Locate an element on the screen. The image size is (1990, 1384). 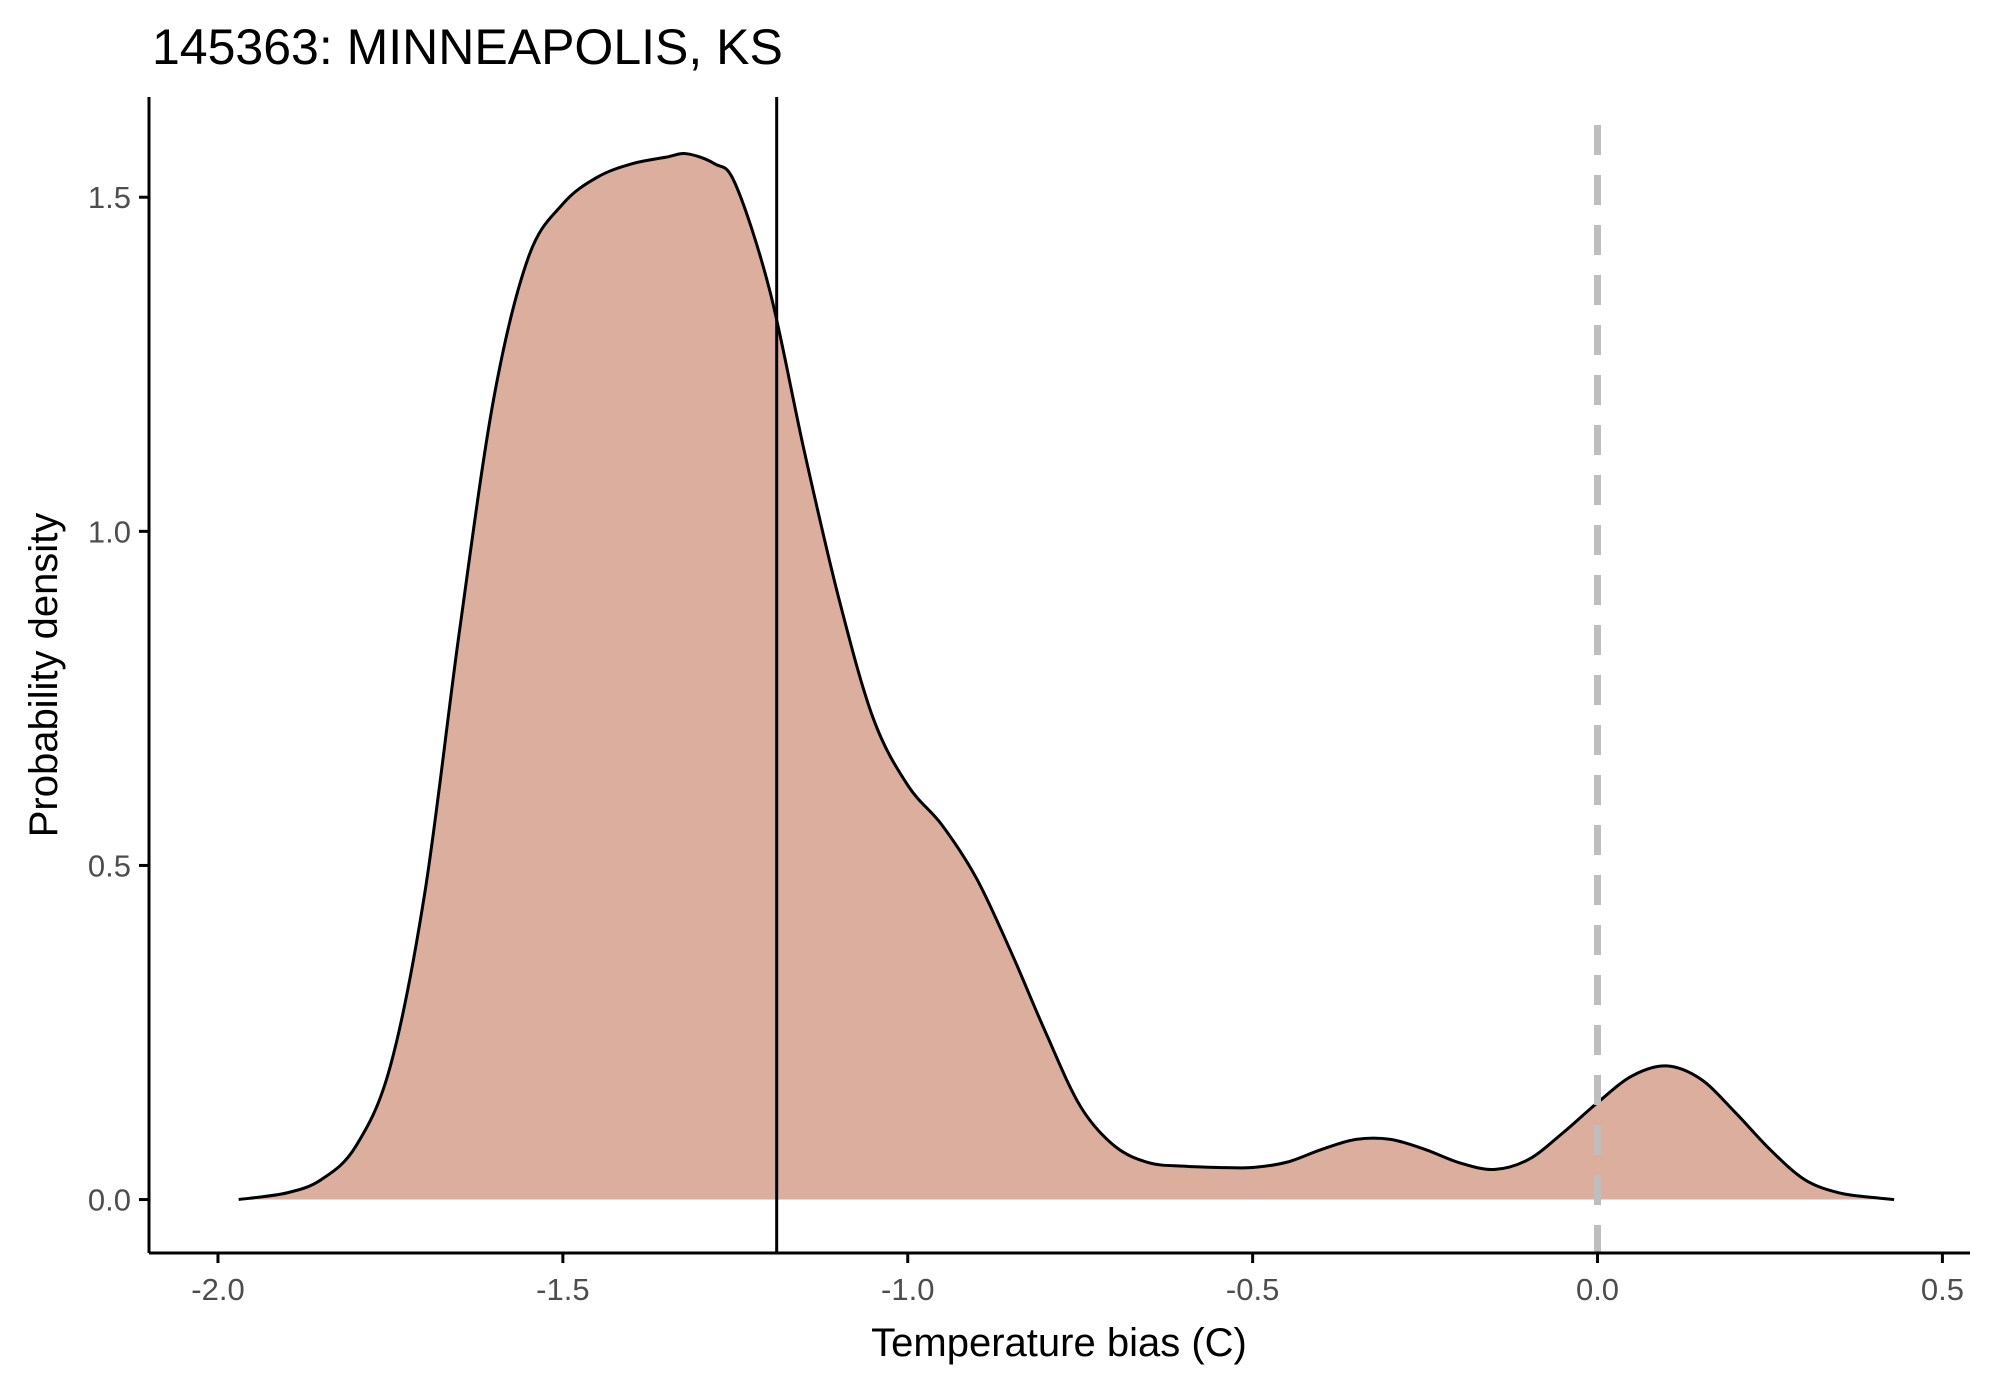
y-tick-label: 0.0 is located at coordinates (109, 1200).